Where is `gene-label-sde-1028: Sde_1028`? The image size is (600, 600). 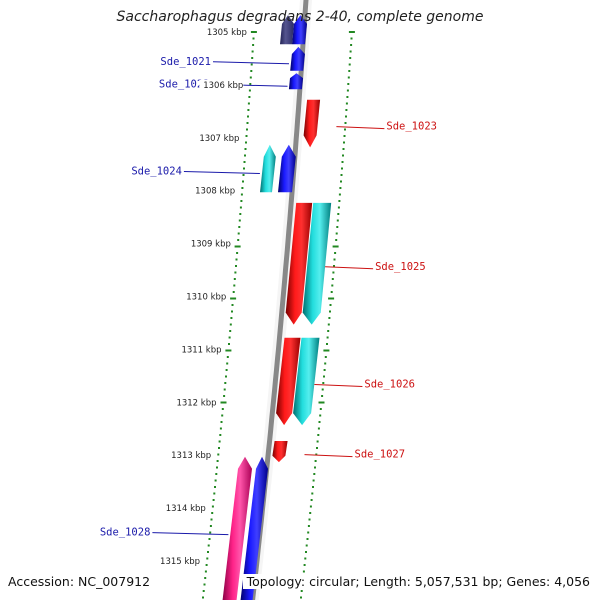
gene-label-sde-1028: Sde_1028 is located at coordinates (125, 533).